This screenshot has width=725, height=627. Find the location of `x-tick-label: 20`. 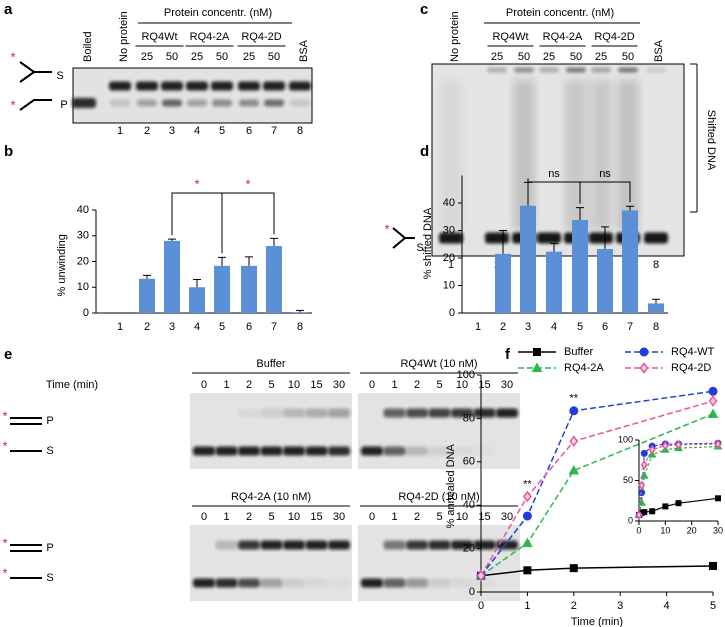

x-tick-label: 20 is located at coordinates (692, 530).